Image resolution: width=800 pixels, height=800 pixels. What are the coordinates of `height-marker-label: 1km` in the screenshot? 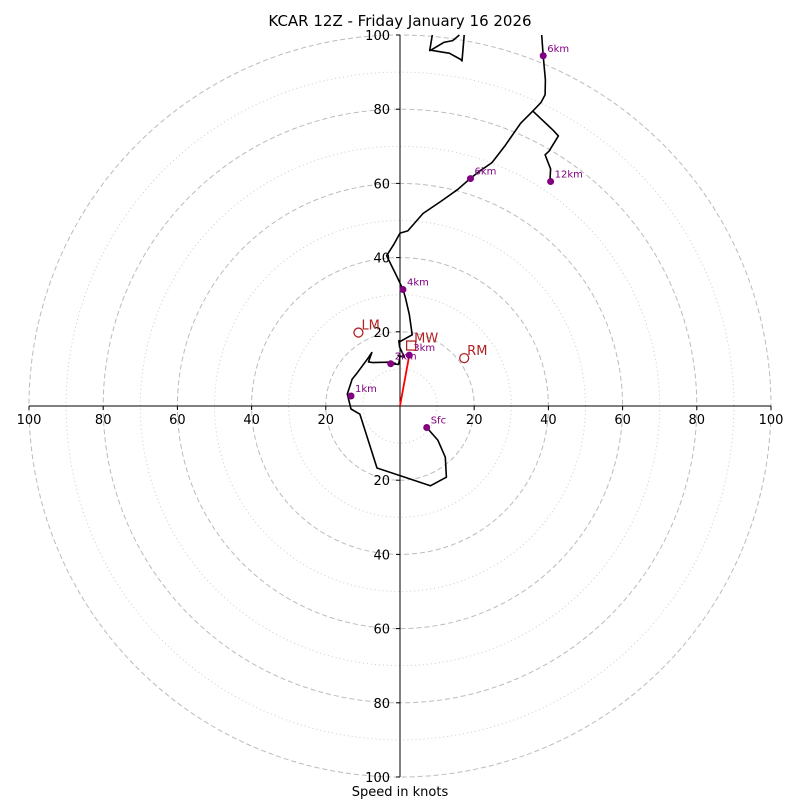 It's located at (366, 389).